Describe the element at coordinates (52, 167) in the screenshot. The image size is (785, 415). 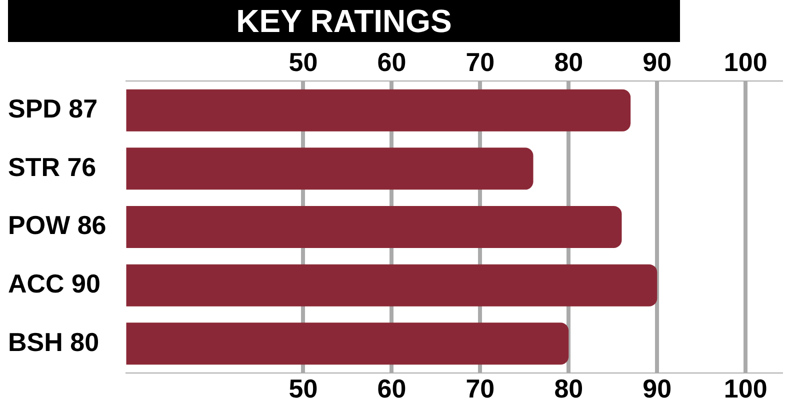
I see `y-tick-label: STR 76` at that location.